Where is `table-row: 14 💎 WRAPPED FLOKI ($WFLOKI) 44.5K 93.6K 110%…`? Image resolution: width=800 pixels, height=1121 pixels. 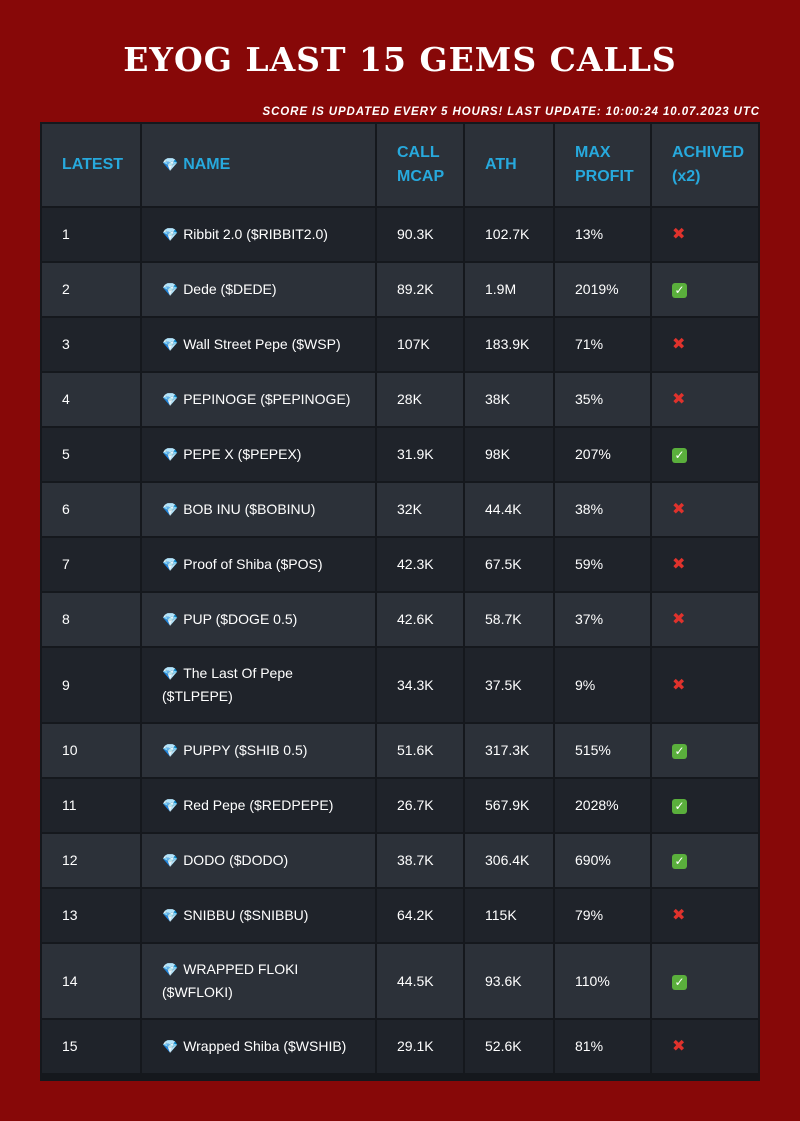 table-row: 14 💎 WRAPPED FLOKI ($WFLOKI) 44.5K 93.6K 110%… is located at coordinates (400, 981).